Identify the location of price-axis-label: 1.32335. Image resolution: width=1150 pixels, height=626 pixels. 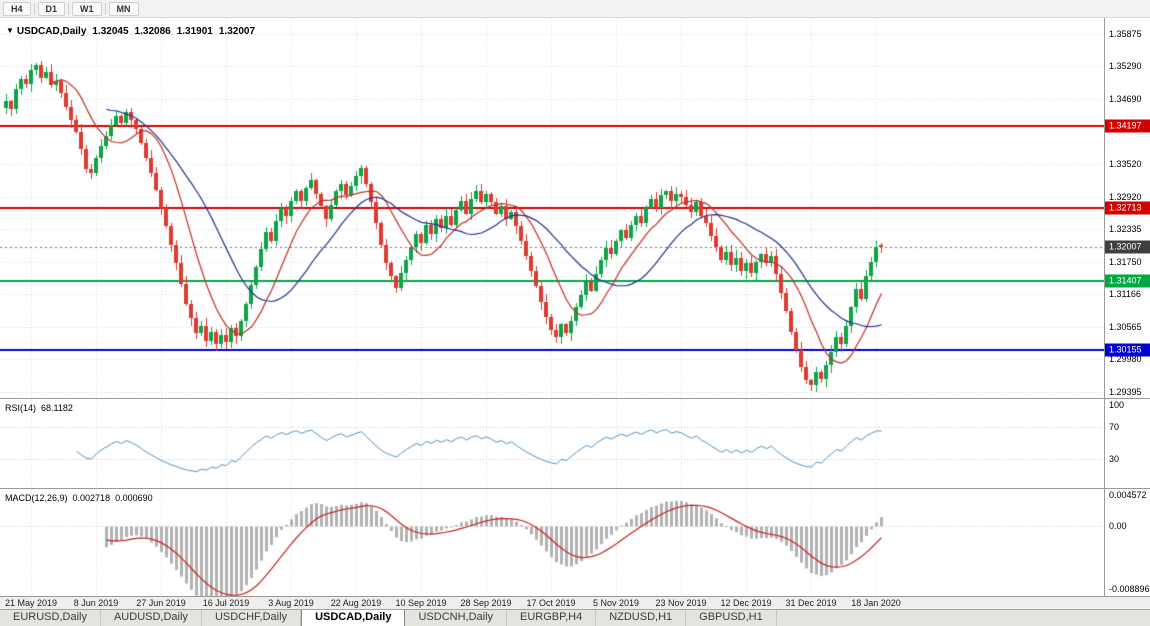
(1125, 229).